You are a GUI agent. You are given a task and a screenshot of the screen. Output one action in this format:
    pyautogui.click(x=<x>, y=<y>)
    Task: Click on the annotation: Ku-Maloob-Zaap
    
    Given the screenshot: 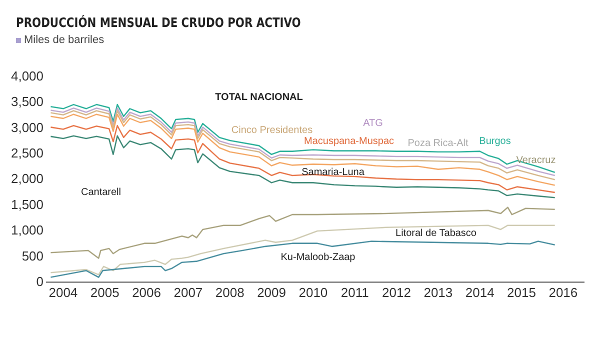 What is the action you would take?
    pyautogui.click(x=318, y=257)
    